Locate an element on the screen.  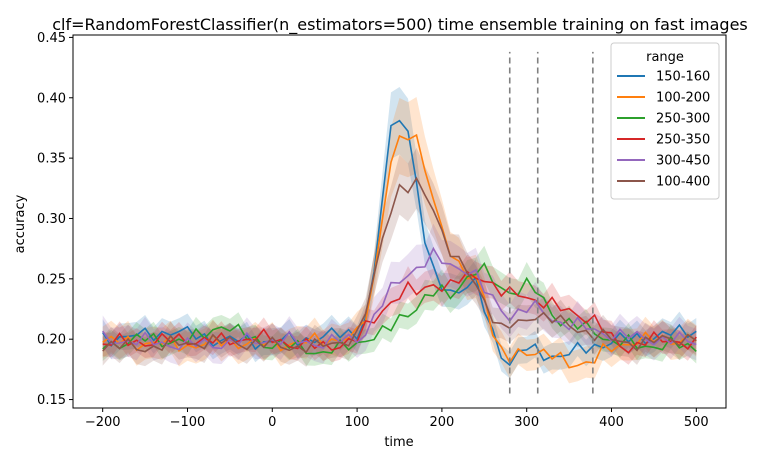
x-tick-label: 500 is located at coordinates (696, 422).